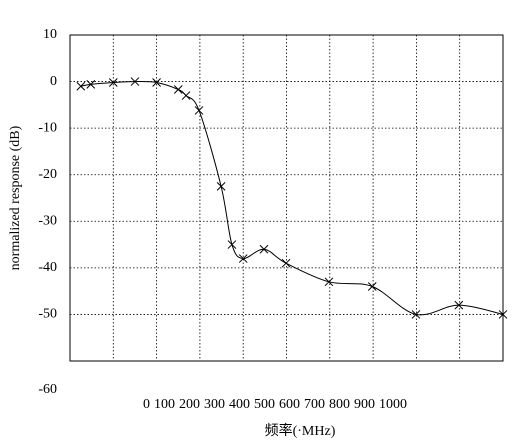 The width and height of the screenshot is (526, 446). What do you see at coordinates (214, 404) in the screenshot?
I see `x-tick-label: 300` at bounding box center [214, 404].